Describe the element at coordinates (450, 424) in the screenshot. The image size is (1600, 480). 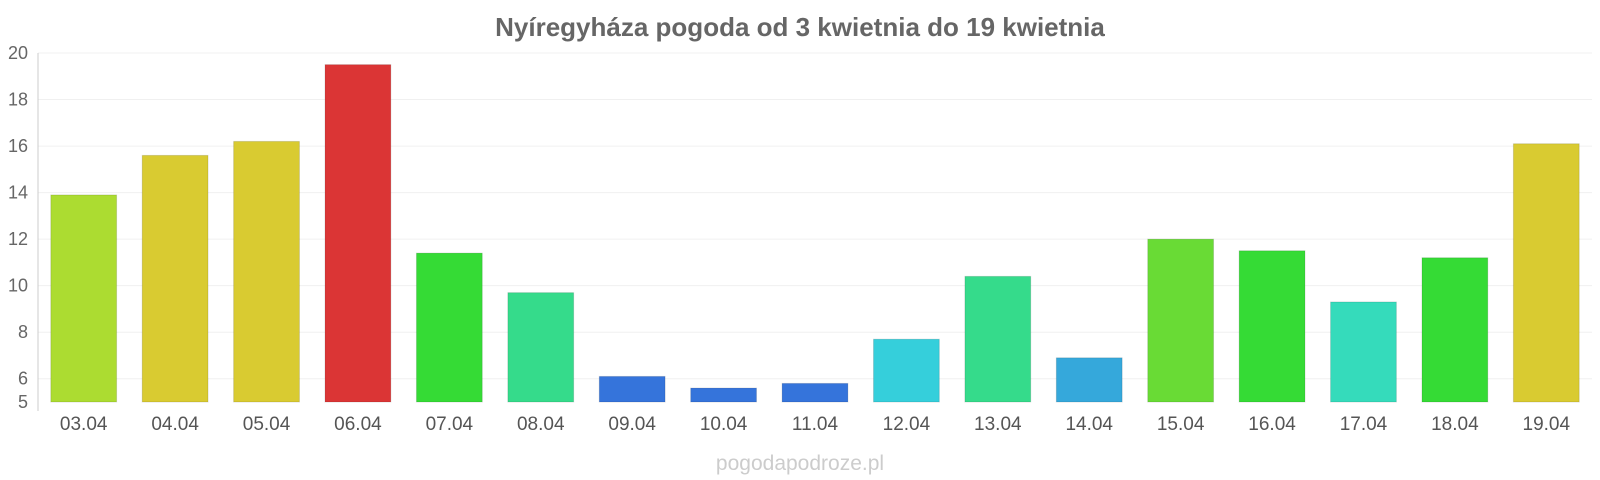
I see `x-tick-label: 07.04` at that location.